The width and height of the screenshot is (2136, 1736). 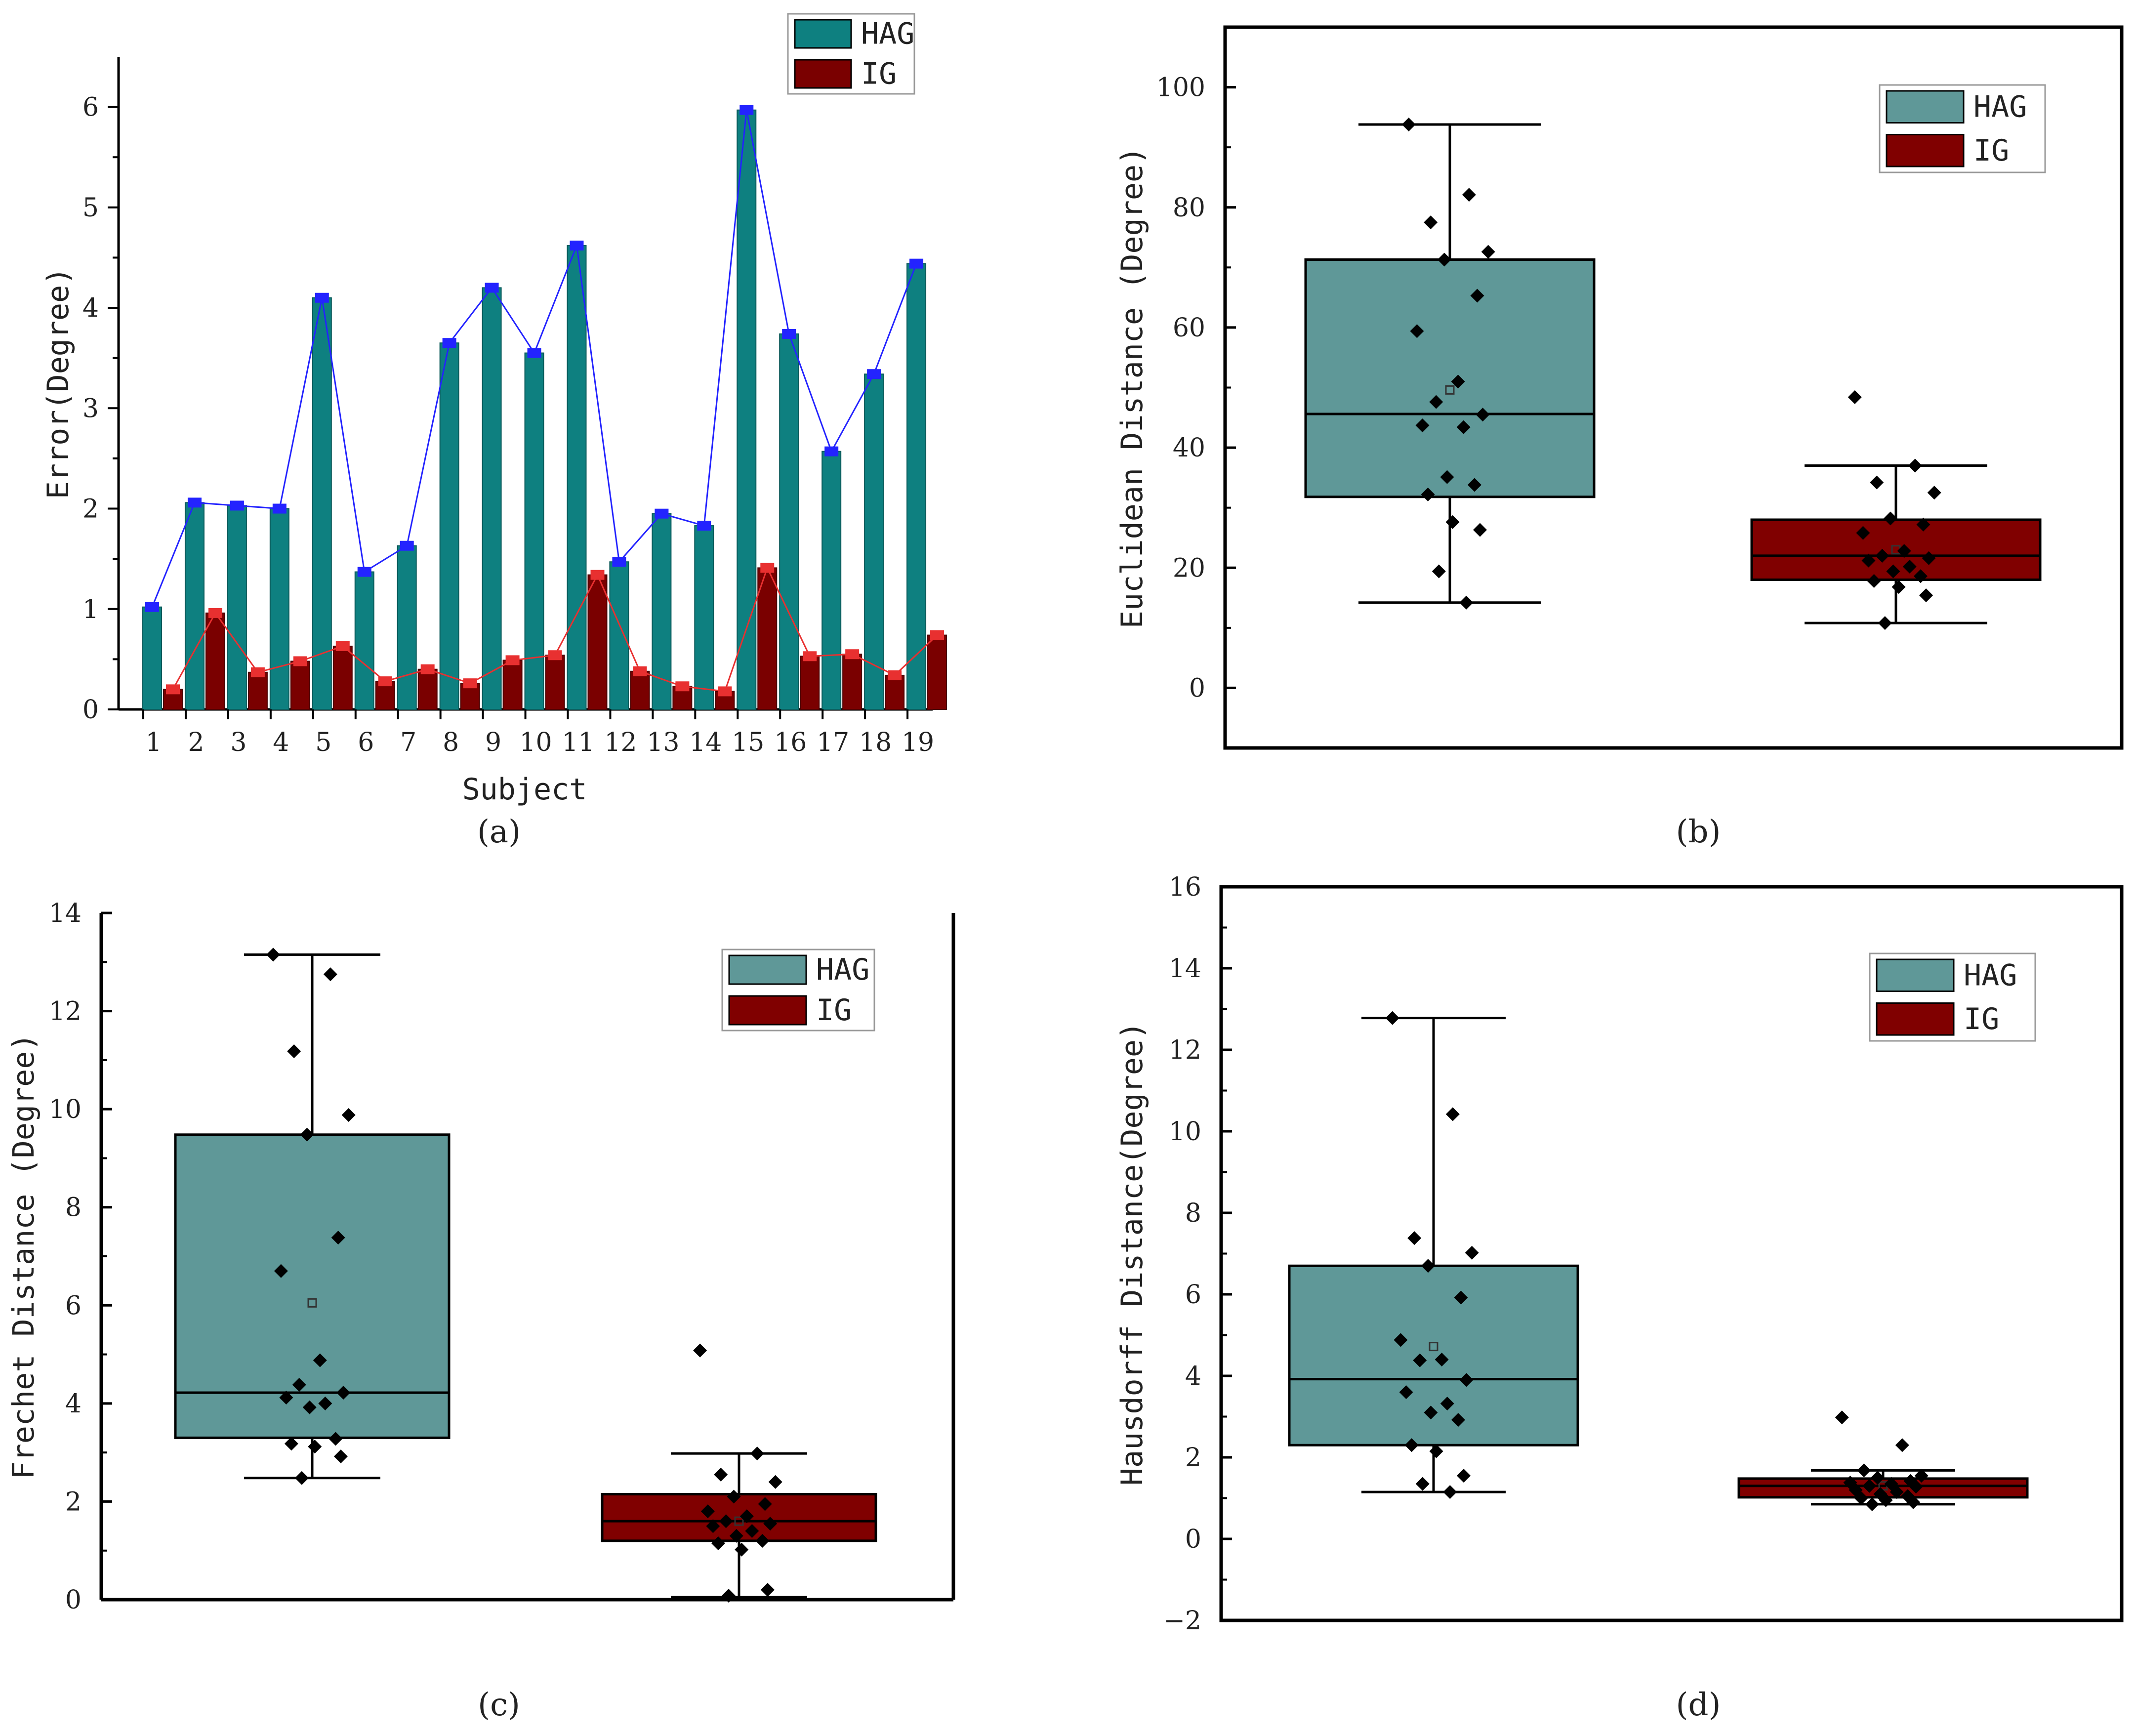 What do you see at coordinates (73, 1600) in the screenshot?
I see `y-tick-label: 0` at bounding box center [73, 1600].